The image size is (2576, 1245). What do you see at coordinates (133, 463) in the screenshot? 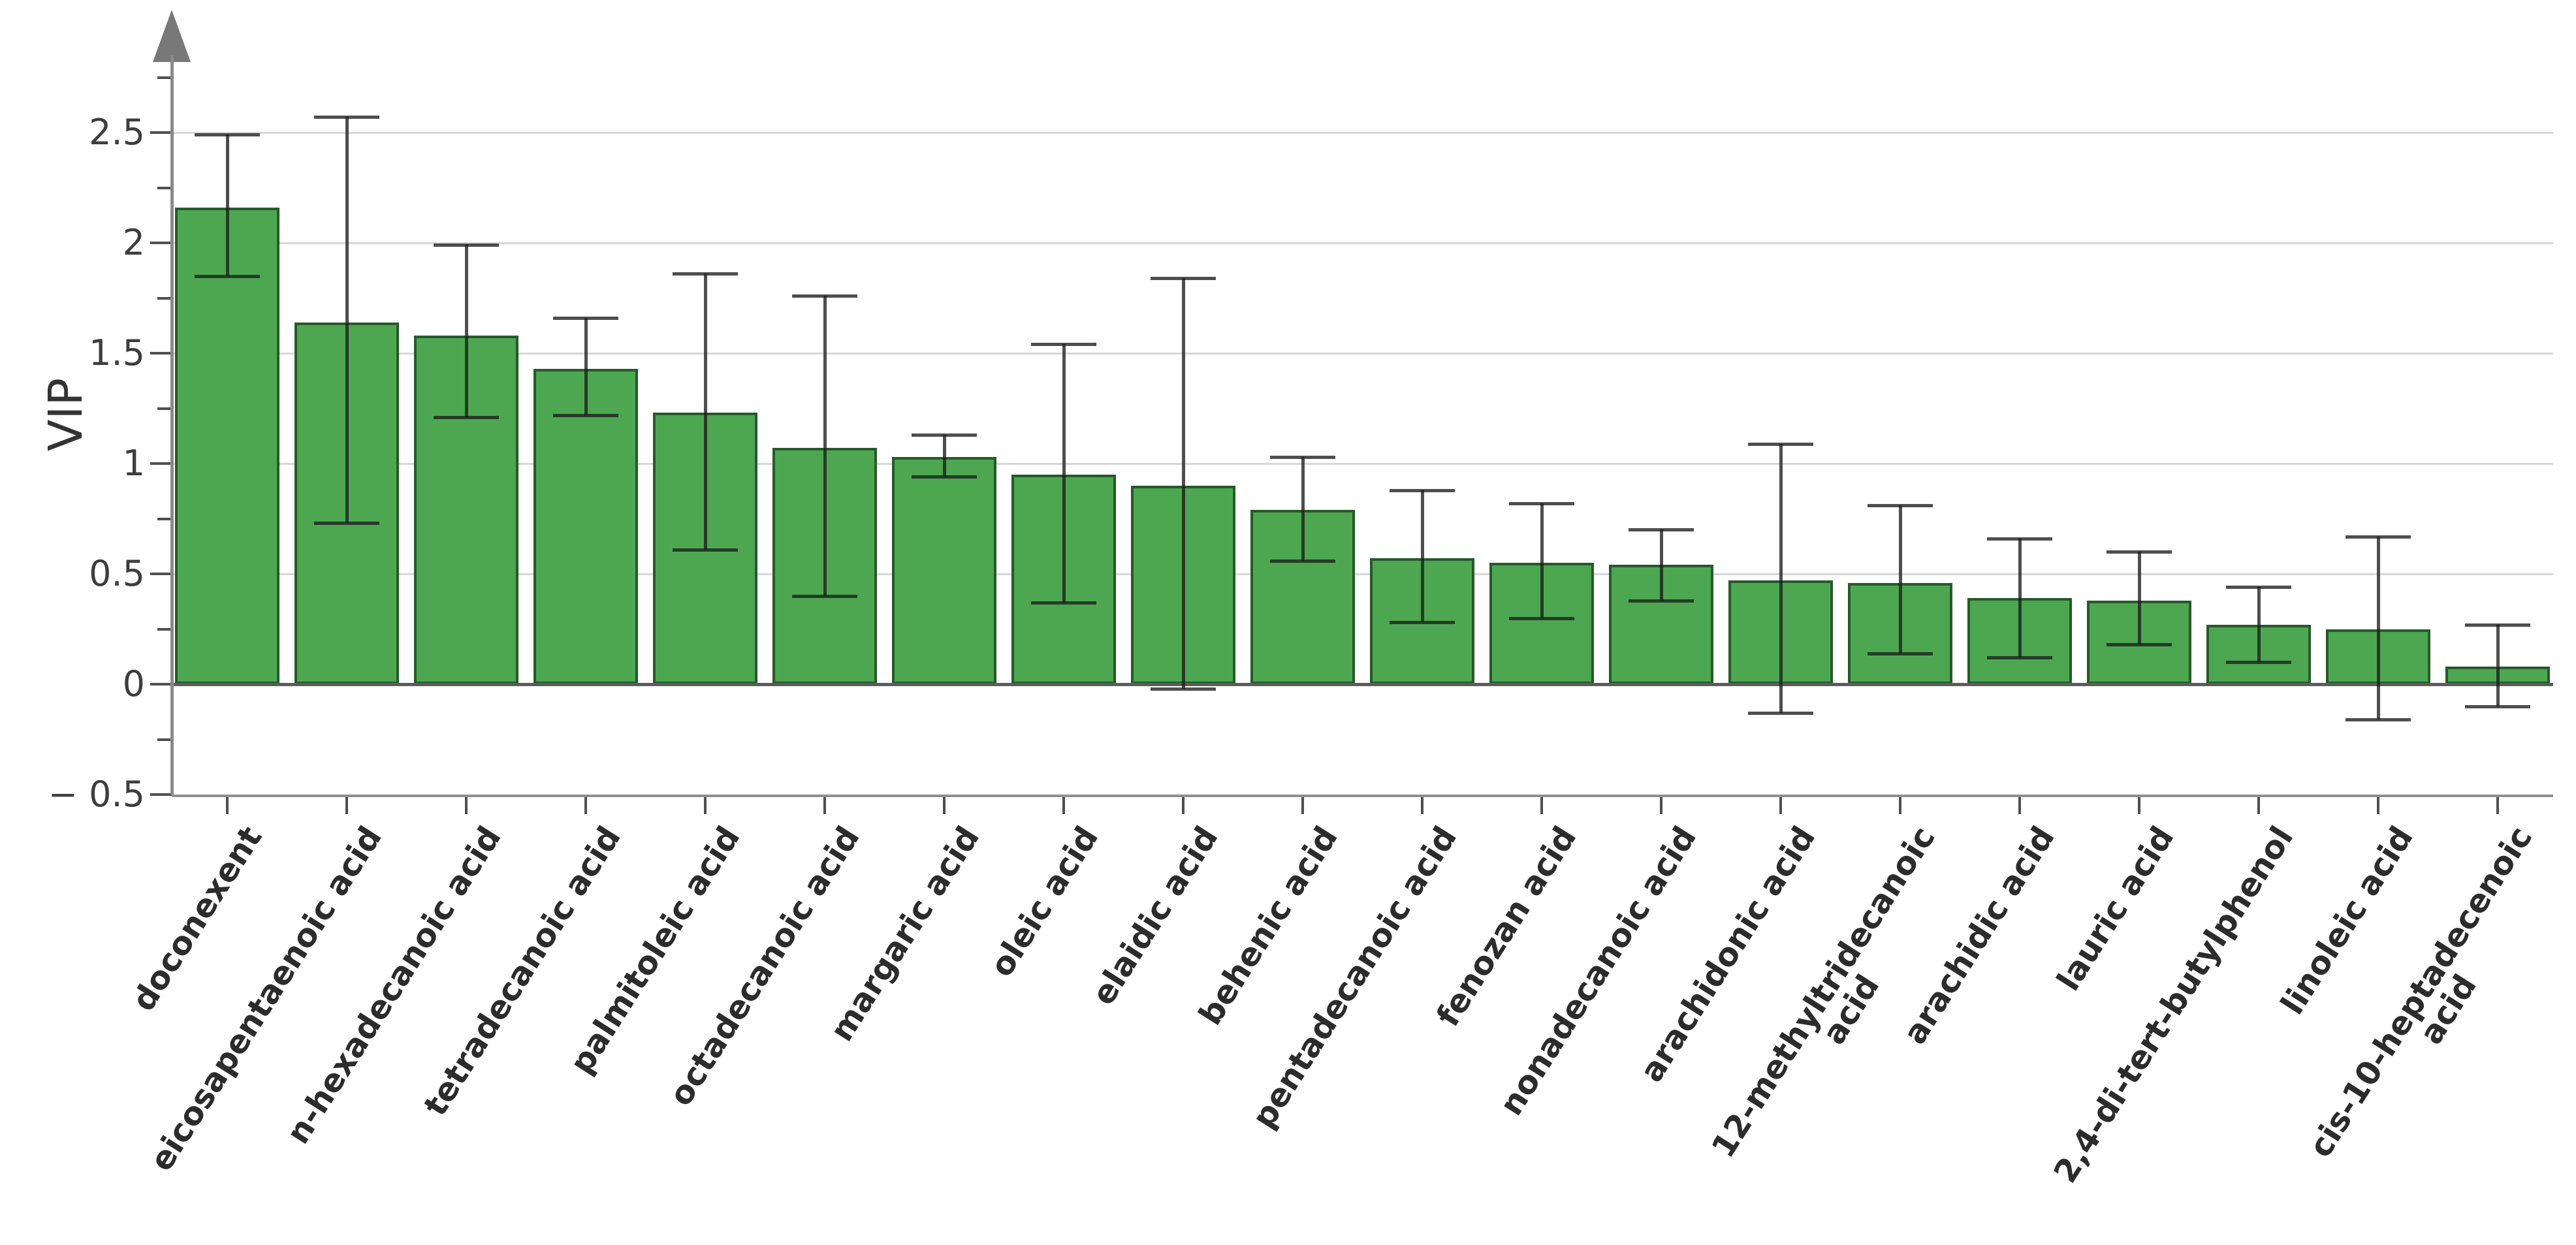
I see `y-axis-tick-label: 1` at bounding box center [133, 463].